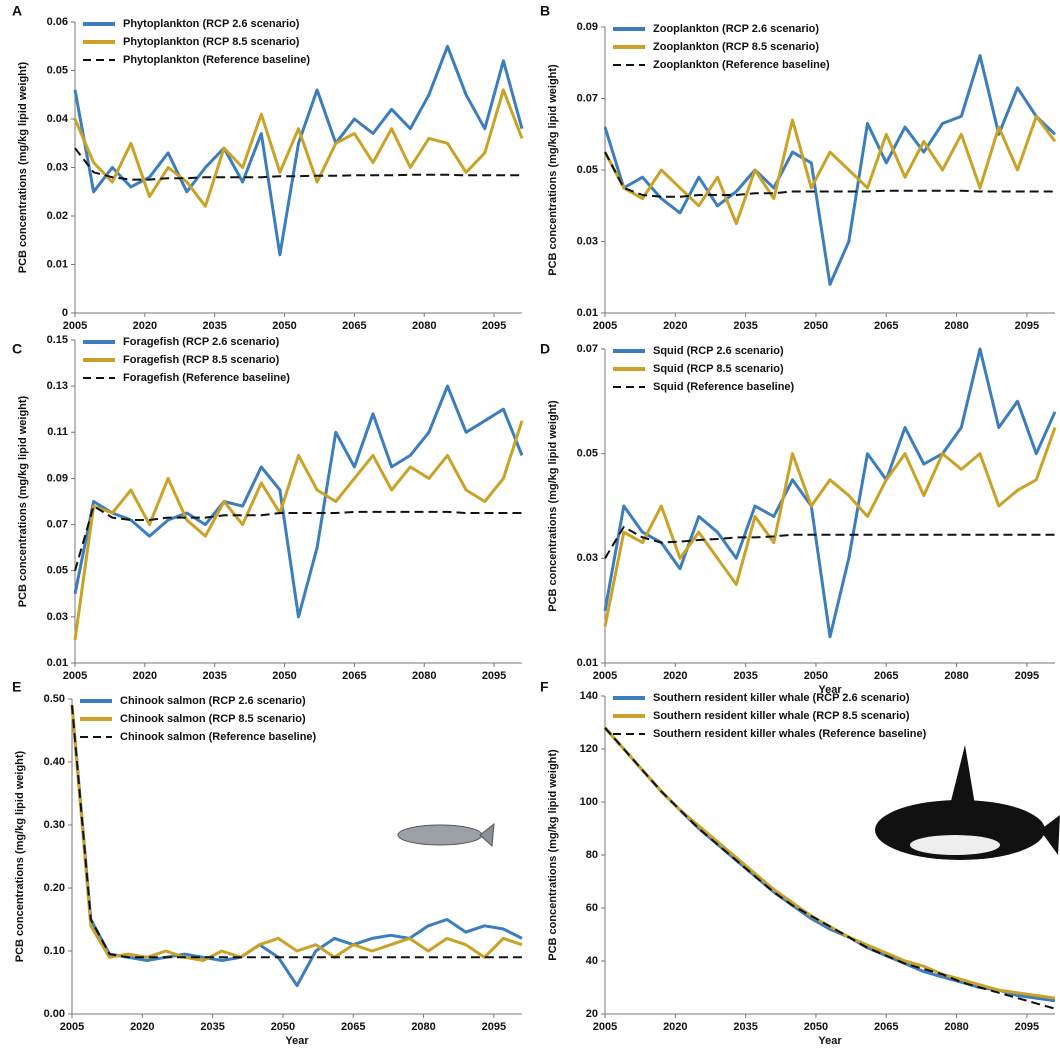 The height and width of the screenshot is (1048, 1060). I want to click on legend-label: Squid (Reference baseline), so click(724, 387).